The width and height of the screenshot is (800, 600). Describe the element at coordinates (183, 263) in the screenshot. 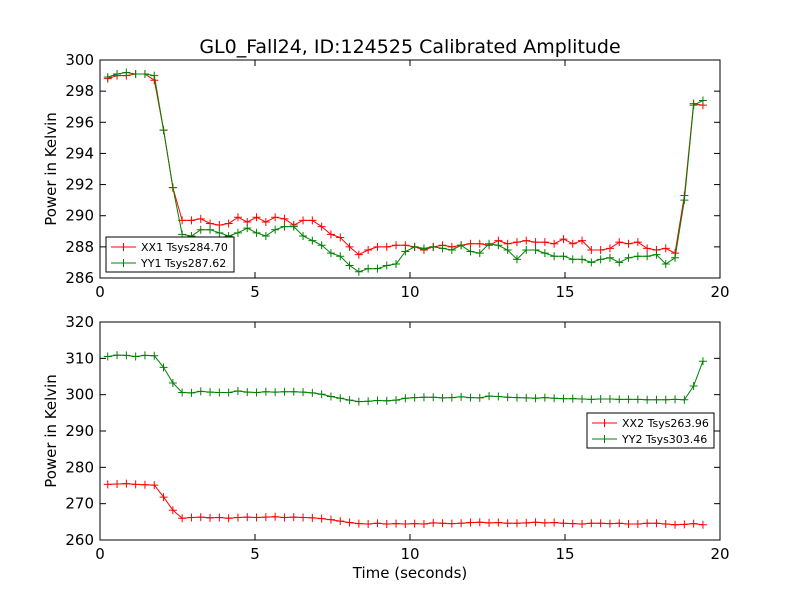

I see `legend-label: YY1 Tsys287.62` at that location.